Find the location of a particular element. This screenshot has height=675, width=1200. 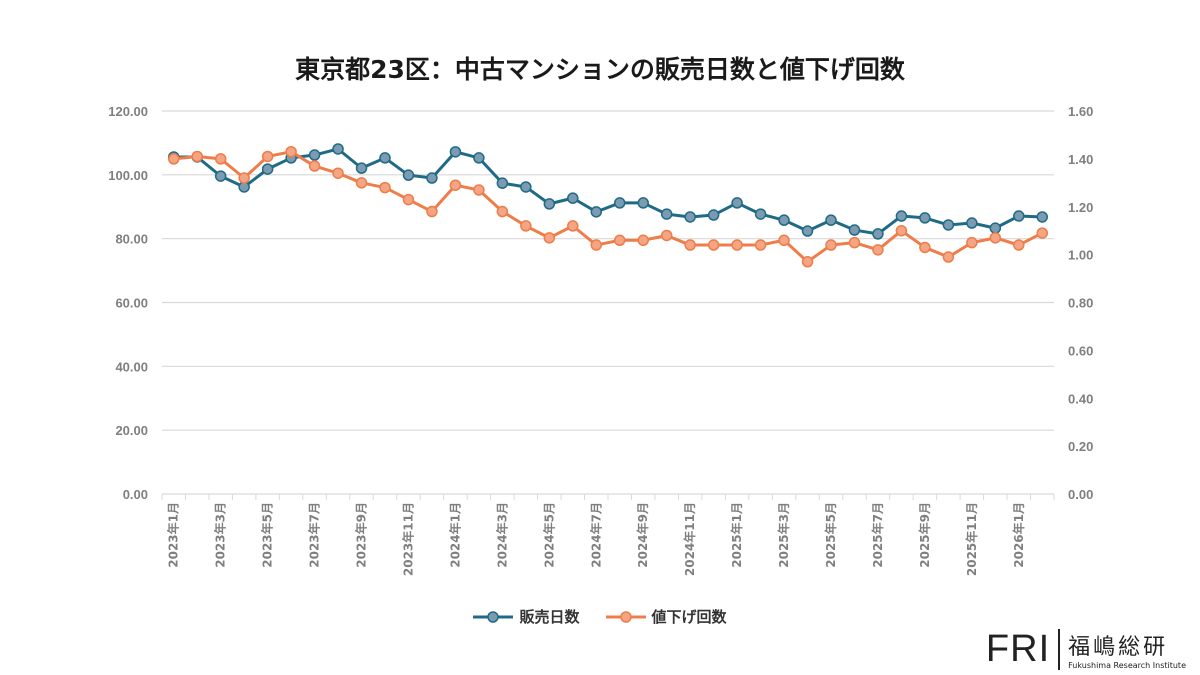

y-right-tick-label: 0.80 is located at coordinates (1080, 303).